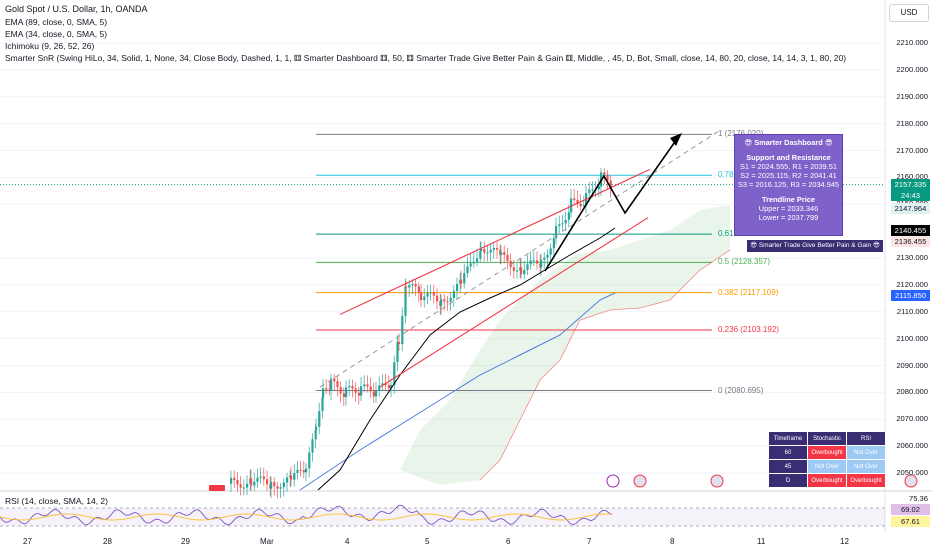 The image size is (932, 550). What do you see at coordinates (912, 150) in the screenshot?
I see `price-axis-label: 2170.000` at bounding box center [912, 150].